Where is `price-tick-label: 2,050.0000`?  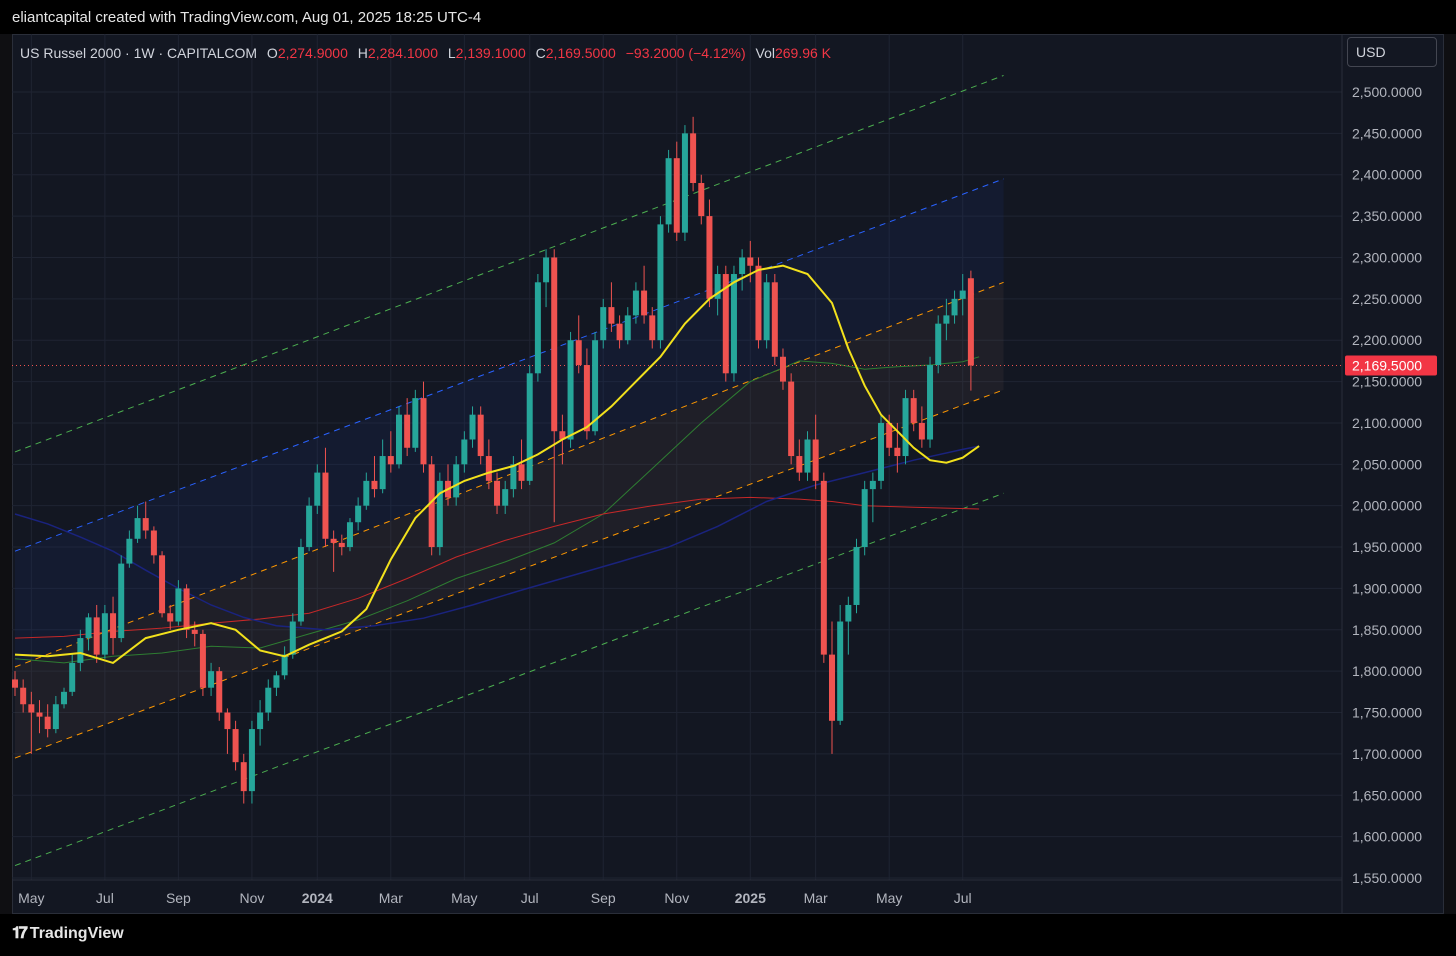 price-tick-label: 2,050.0000 is located at coordinates (1387, 464).